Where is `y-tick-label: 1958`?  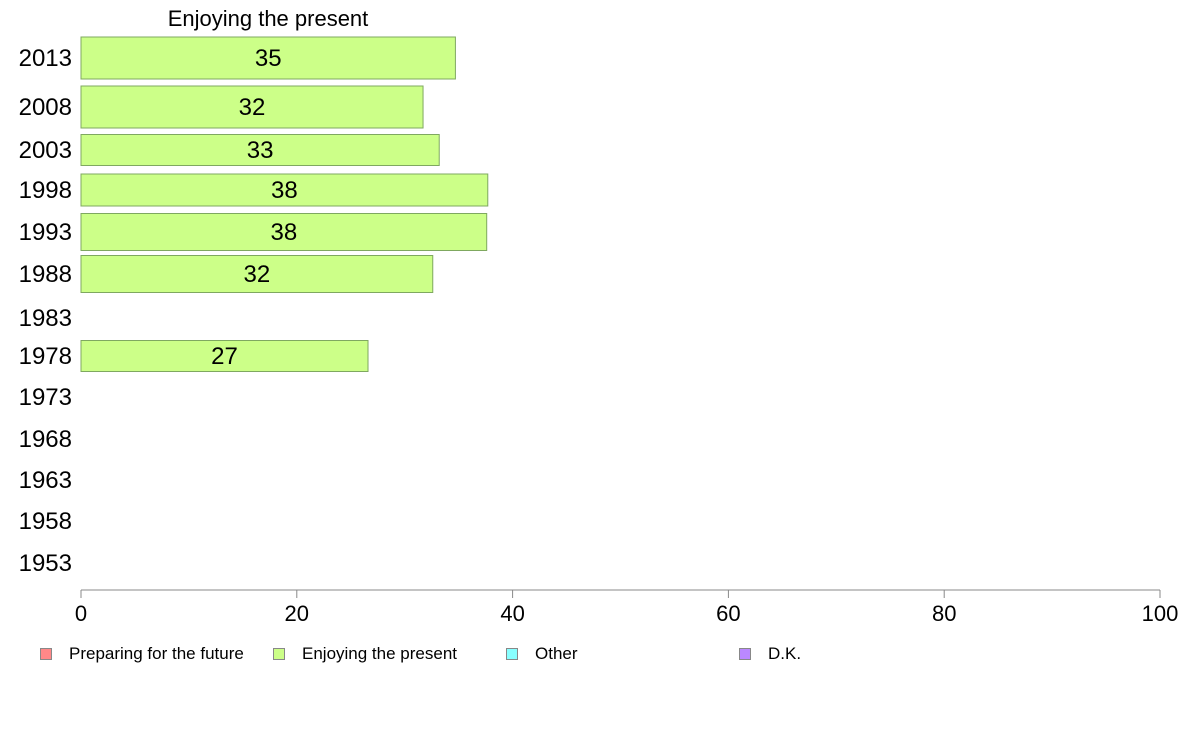 y-tick-label: 1958 is located at coordinates (45, 521).